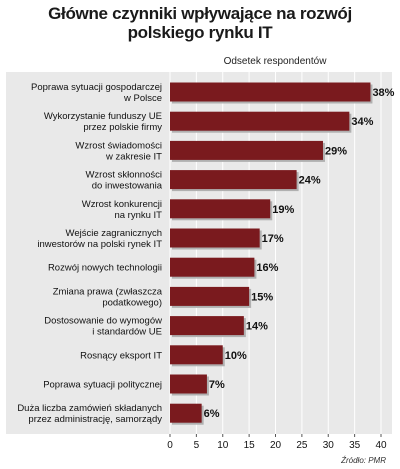 Image resolution: width=400 pixels, height=469 pixels. What do you see at coordinates (250, 445) in the screenshot?
I see `x-tick-label: 15` at bounding box center [250, 445].